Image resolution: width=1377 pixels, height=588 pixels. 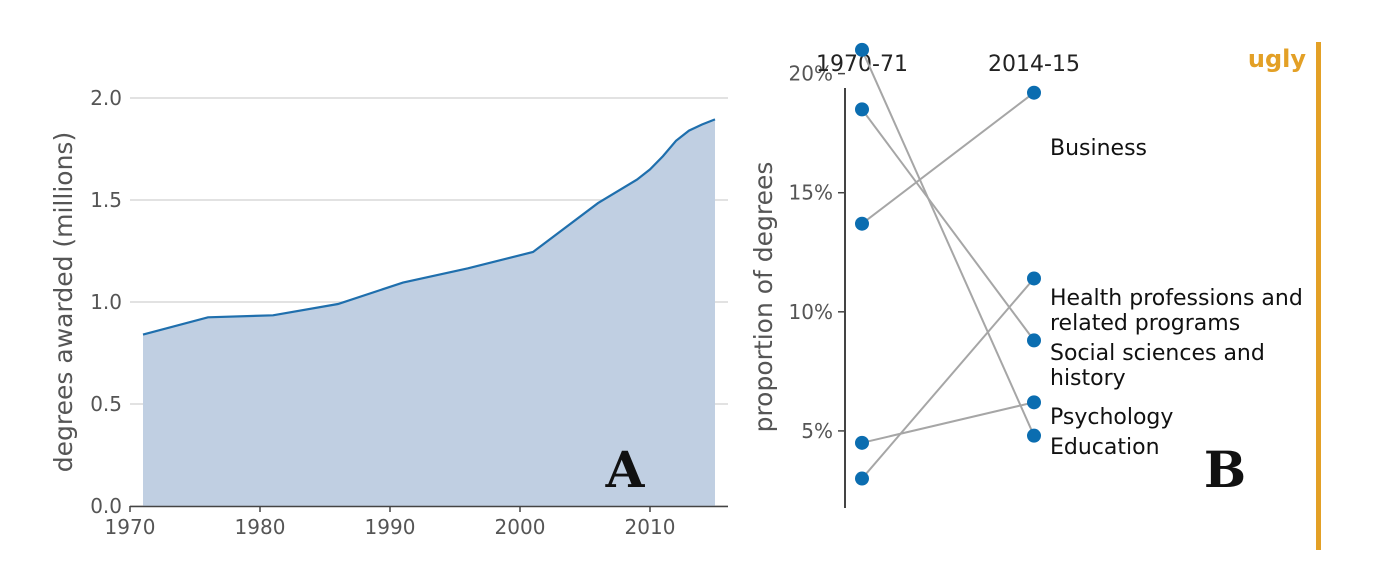 I want to click on y-axis-title: degrees awarded (millions), so click(x=63, y=302).